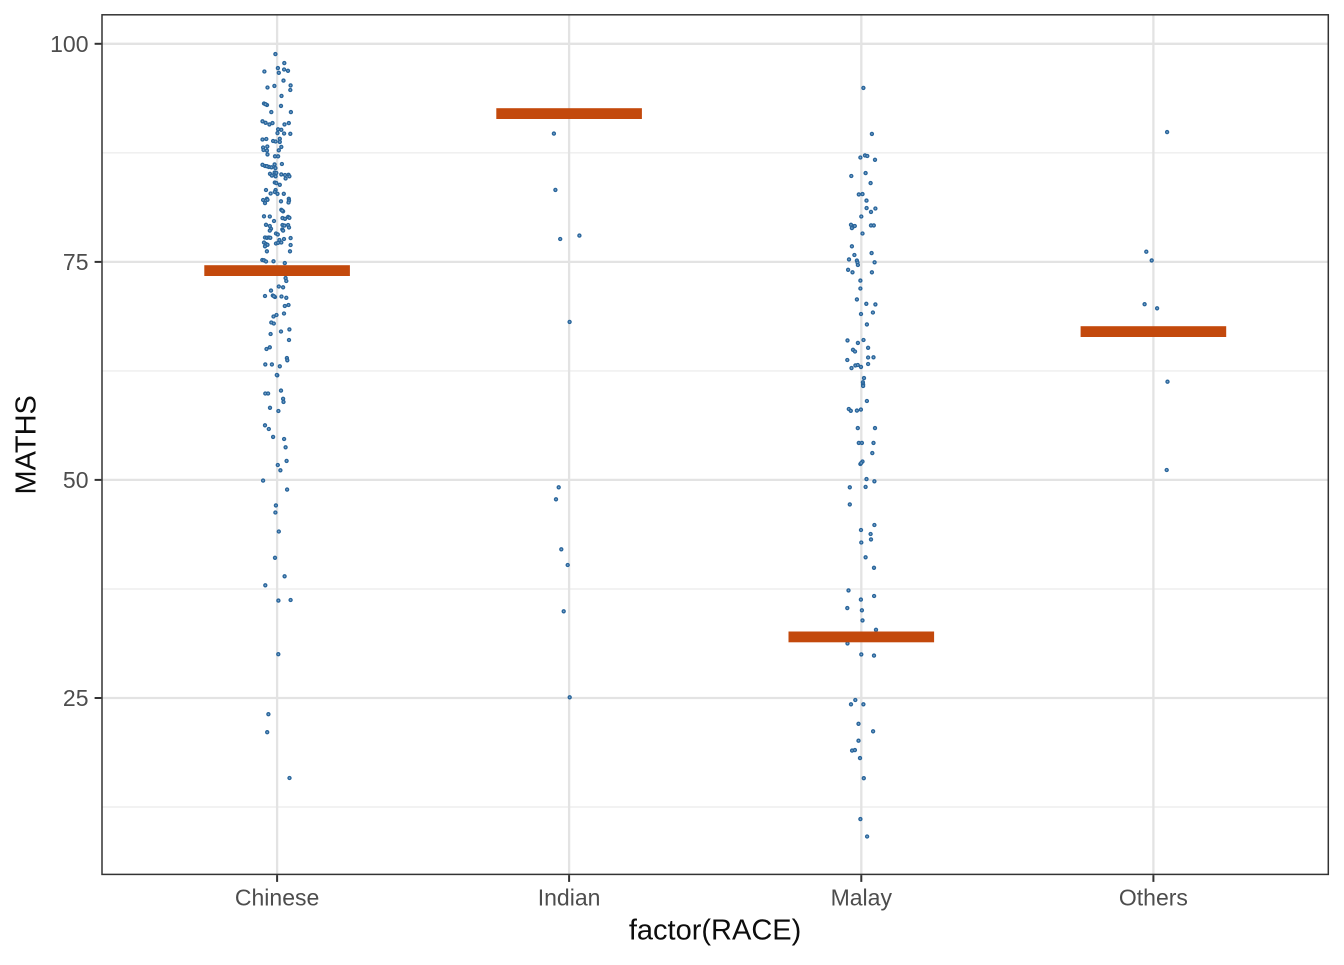 The height and width of the screenshot is (965, 1344). What do you see at coordinates (569, 898) in the screenshot?
I see `svg-text: Indian` at bounding box center [569, 898].